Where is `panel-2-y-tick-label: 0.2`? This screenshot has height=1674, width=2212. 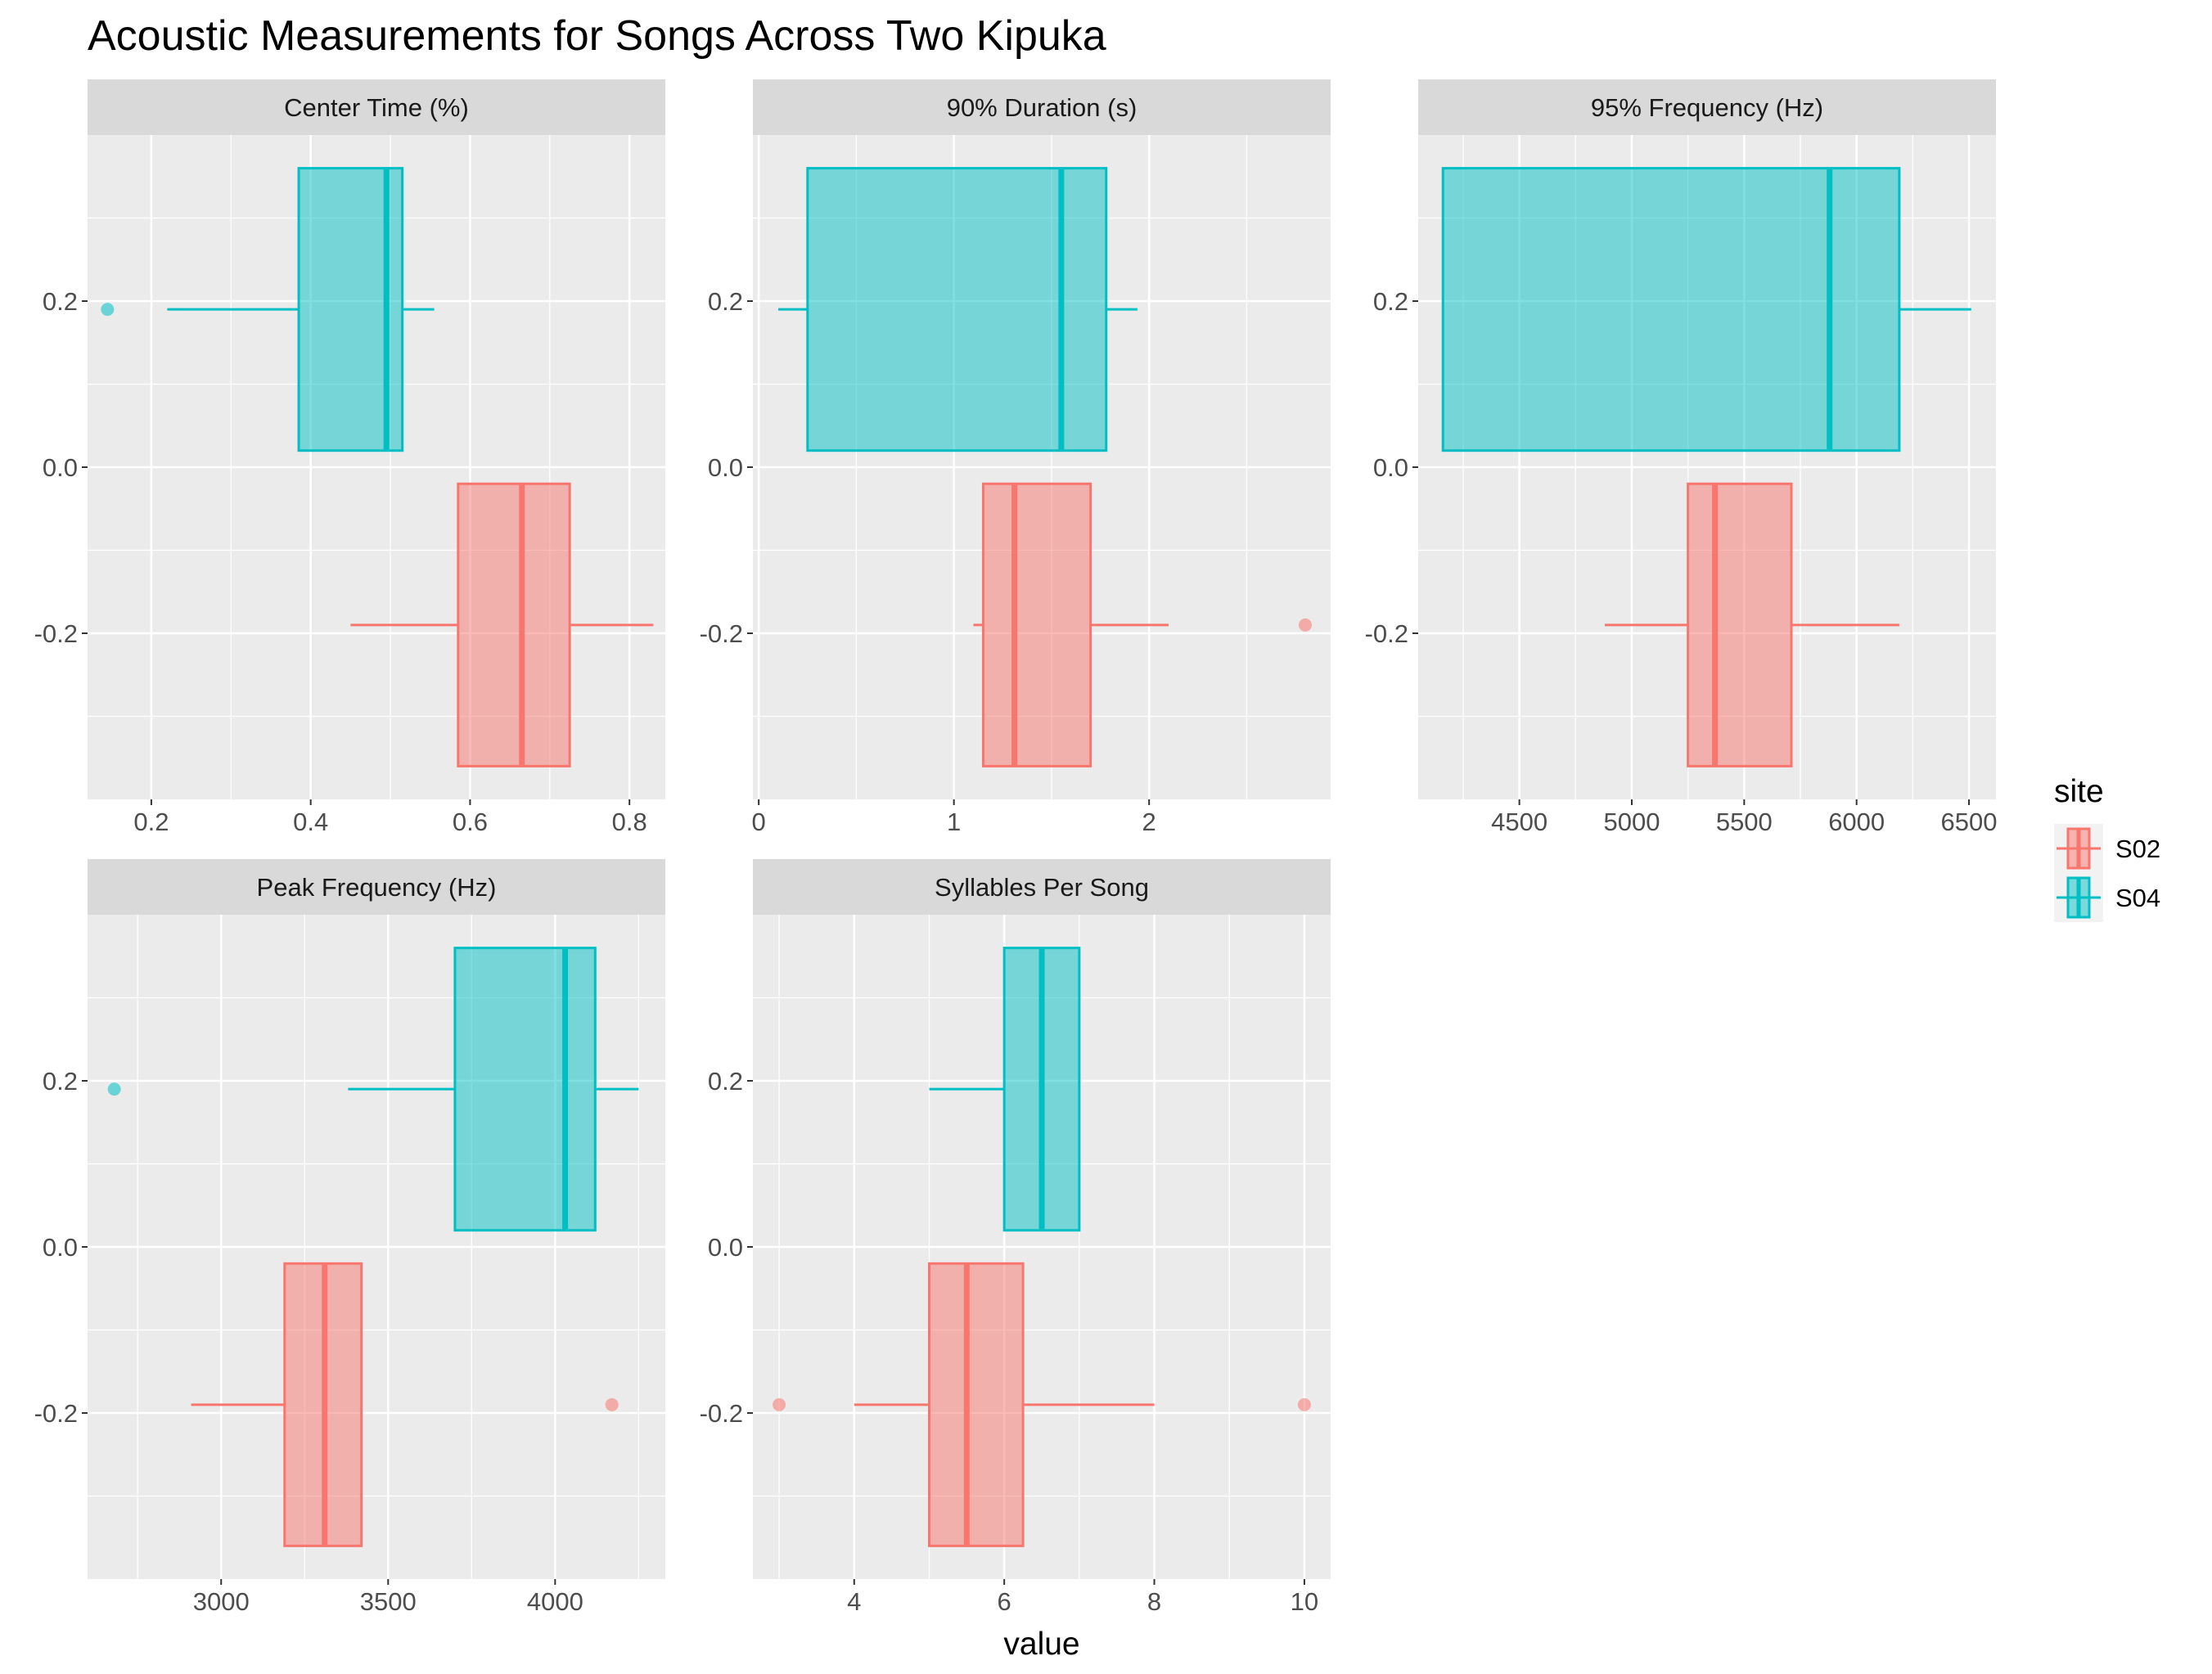
panel-2-y-tick-label: 0.2 is located at coordinates (725, 302).